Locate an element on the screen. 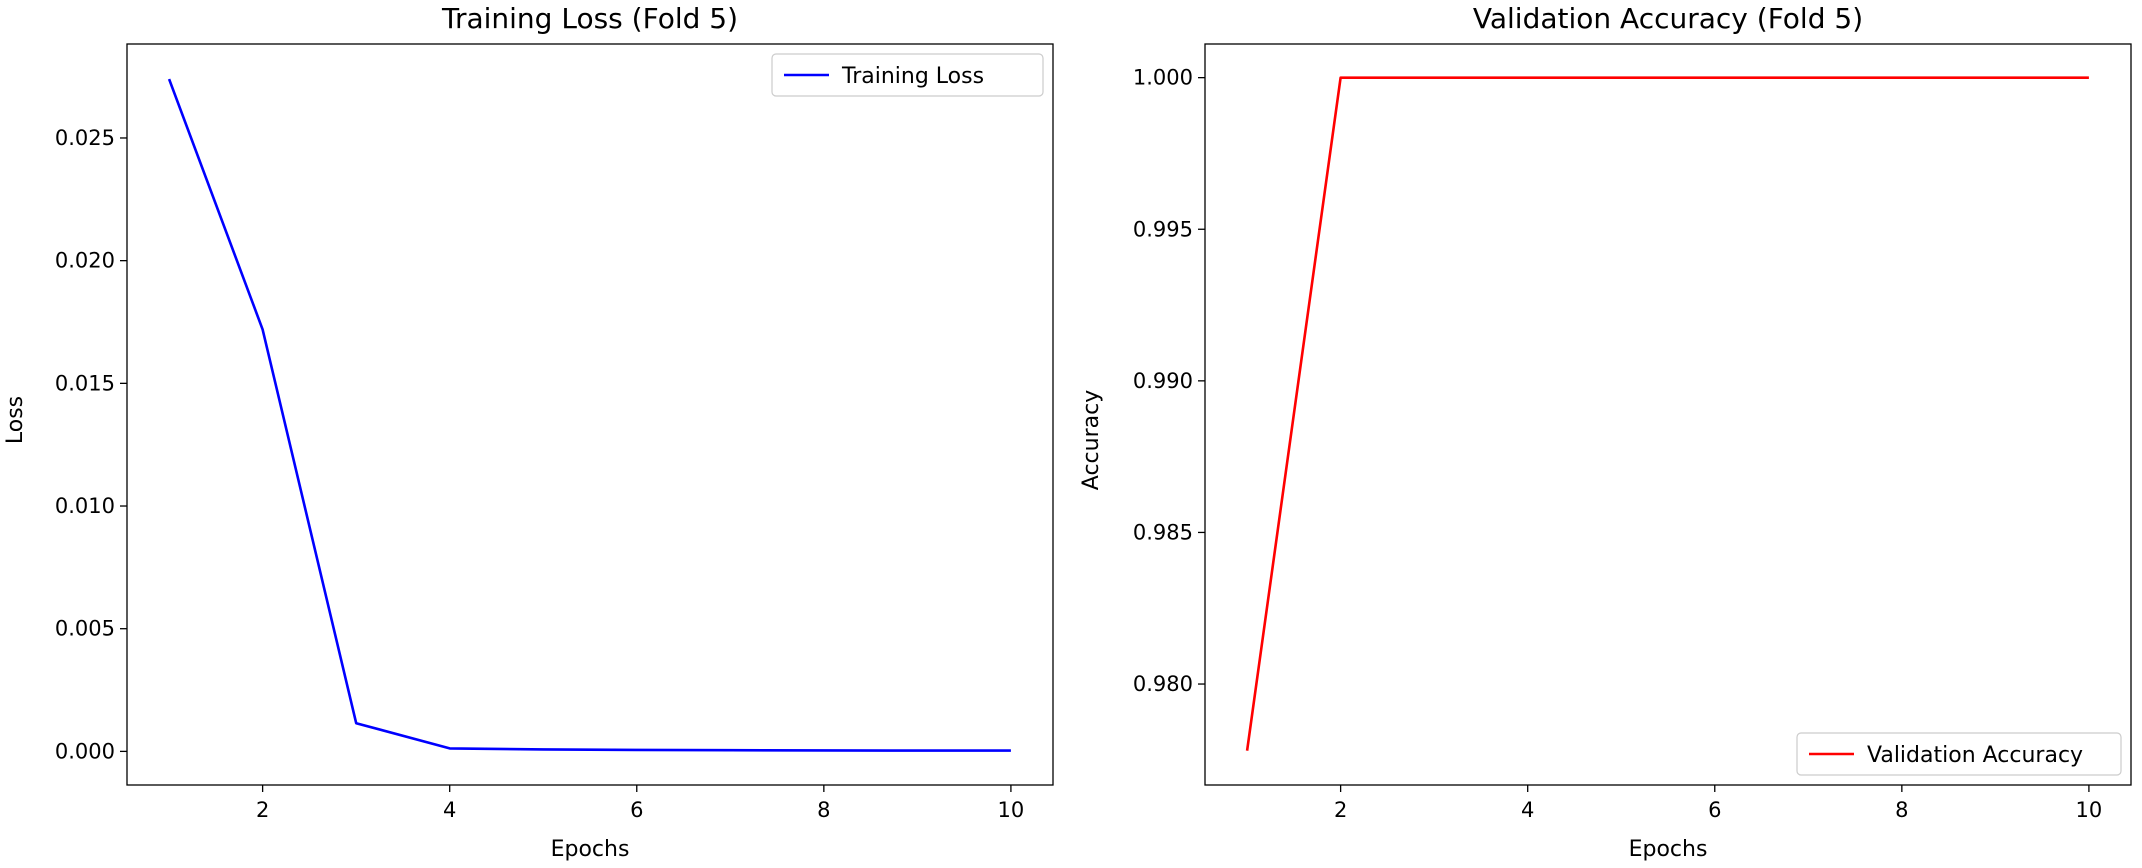 The height and width of the screenshot is (868, 2142). y-tick-label: 0.020 is located at coordinates (85, 261).